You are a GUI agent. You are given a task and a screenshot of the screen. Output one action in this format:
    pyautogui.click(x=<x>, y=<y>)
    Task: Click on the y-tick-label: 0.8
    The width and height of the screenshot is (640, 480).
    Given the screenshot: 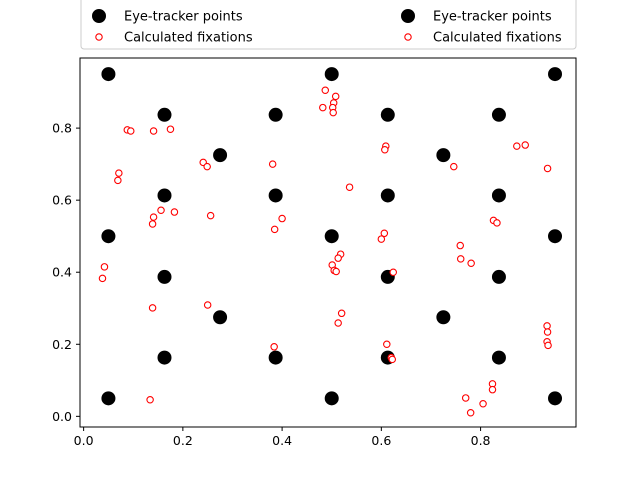 What is the action you would take?
    pyautogui.click(x=62, y=128)
    